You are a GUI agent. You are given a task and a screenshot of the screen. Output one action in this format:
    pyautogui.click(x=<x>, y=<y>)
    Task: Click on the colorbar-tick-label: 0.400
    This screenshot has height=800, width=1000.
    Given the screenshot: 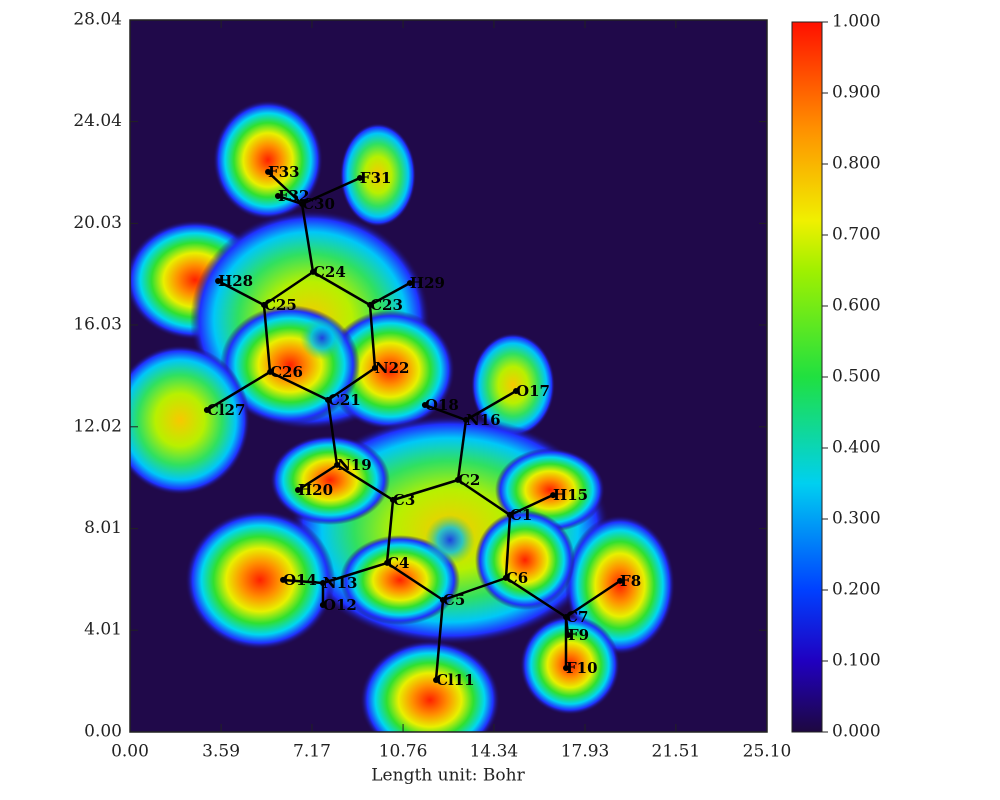 What is the action you would take?
    pyautogui.click(x=856, y=448)
    